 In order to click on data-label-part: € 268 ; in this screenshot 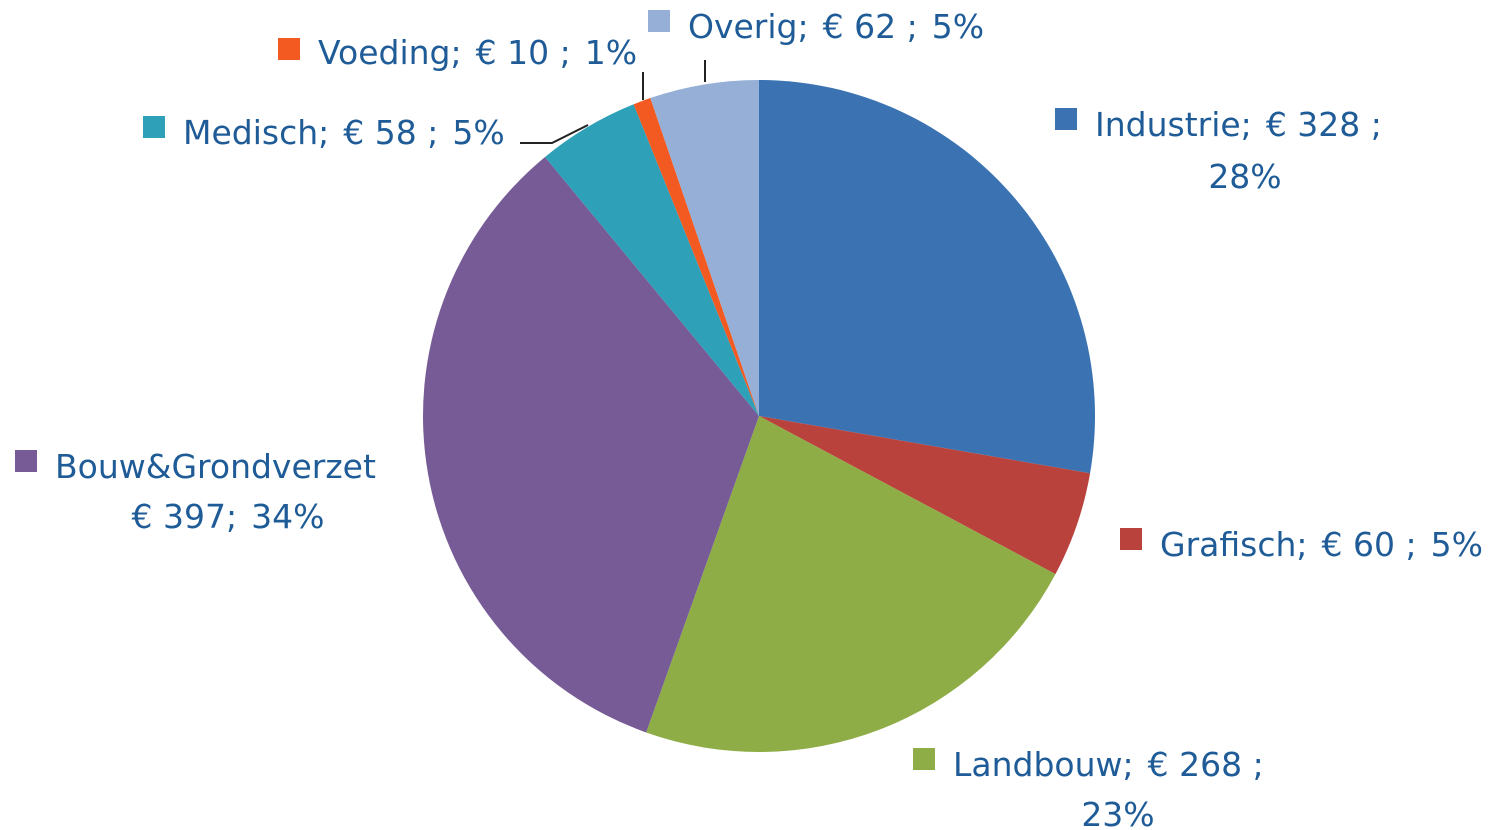, I will do `click(1206, 764)`.